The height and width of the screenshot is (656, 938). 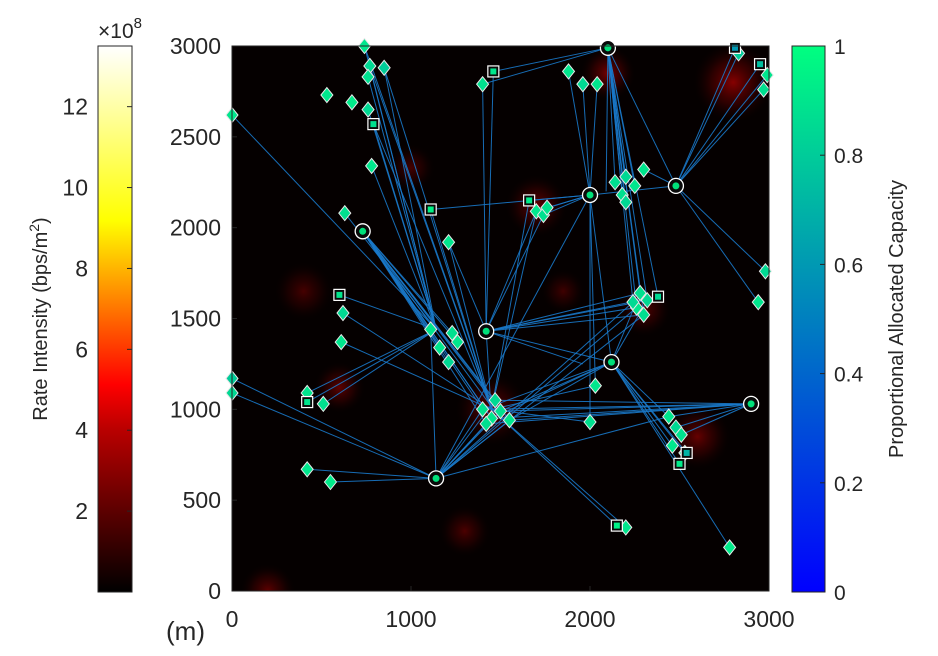 What do you see at coordinates (203, 318) in the screenshot?
I see `y-axis-ticks: 0 500 1000 1500 2000 2500 3000` at bounding box center [203, 318].